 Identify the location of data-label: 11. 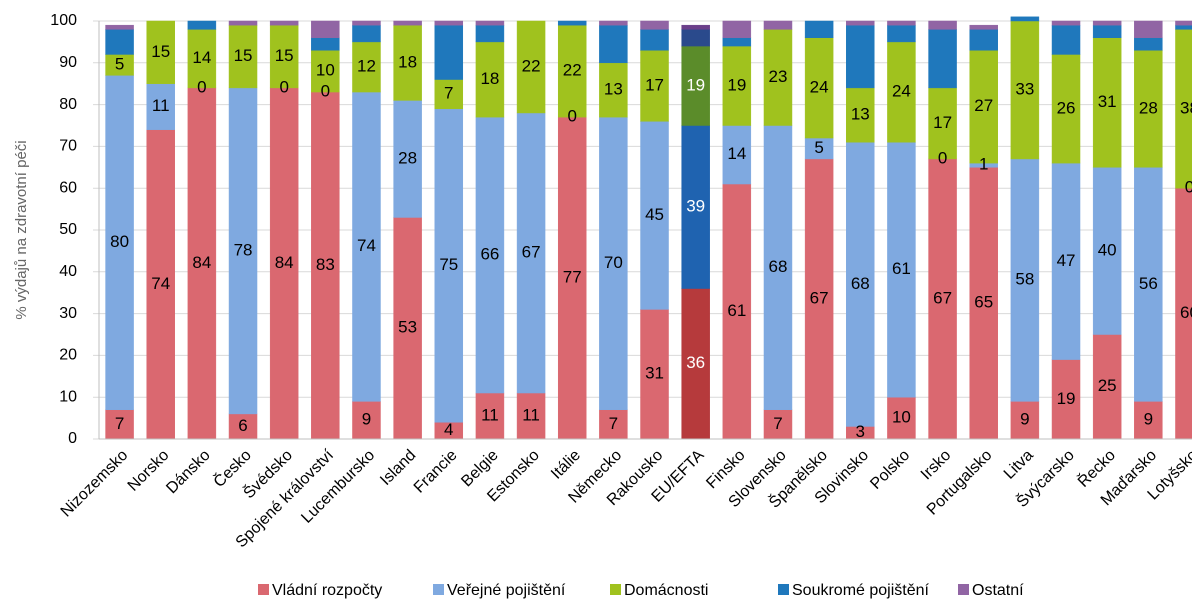
(490, 414).